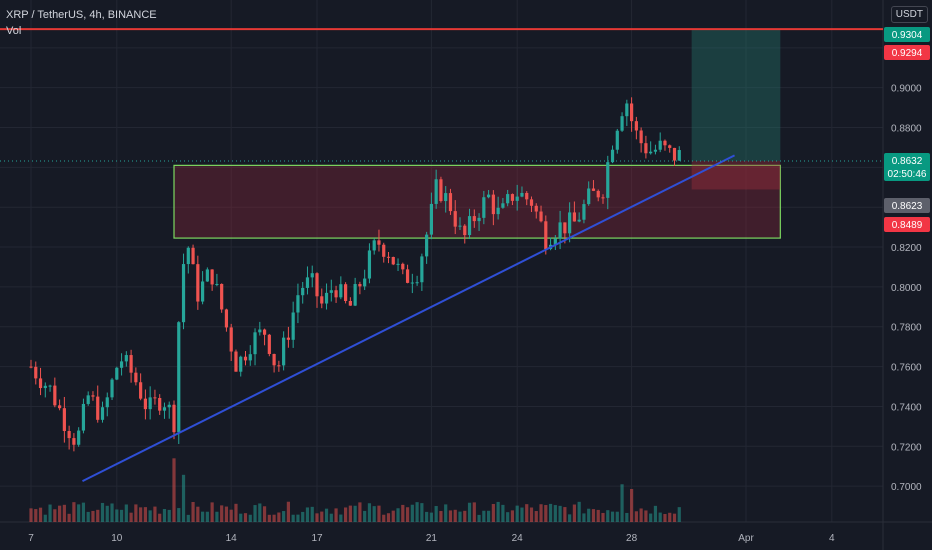 This screenshot has width=932, height=550. I want to click on currency-label: USDT, so click(909, 14).